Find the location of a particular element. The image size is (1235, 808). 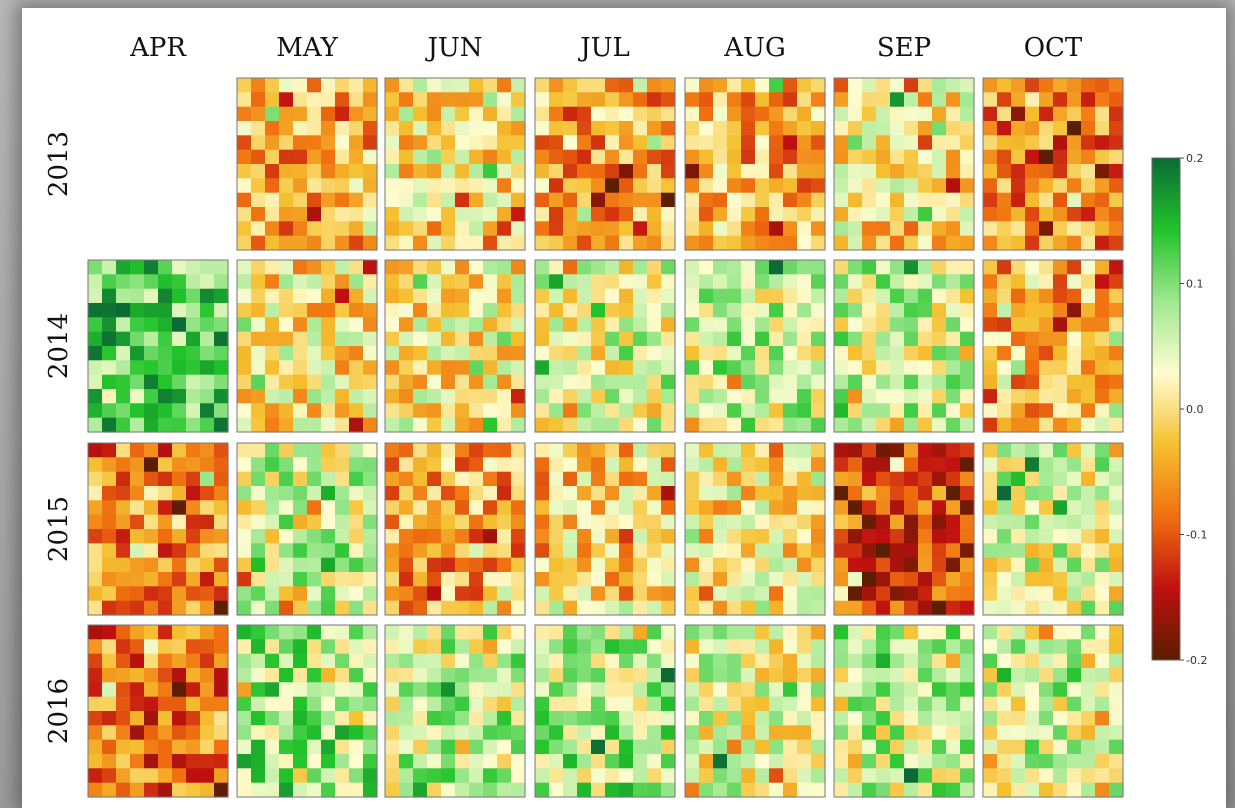

panel-border is located at coordinates (755, 529).